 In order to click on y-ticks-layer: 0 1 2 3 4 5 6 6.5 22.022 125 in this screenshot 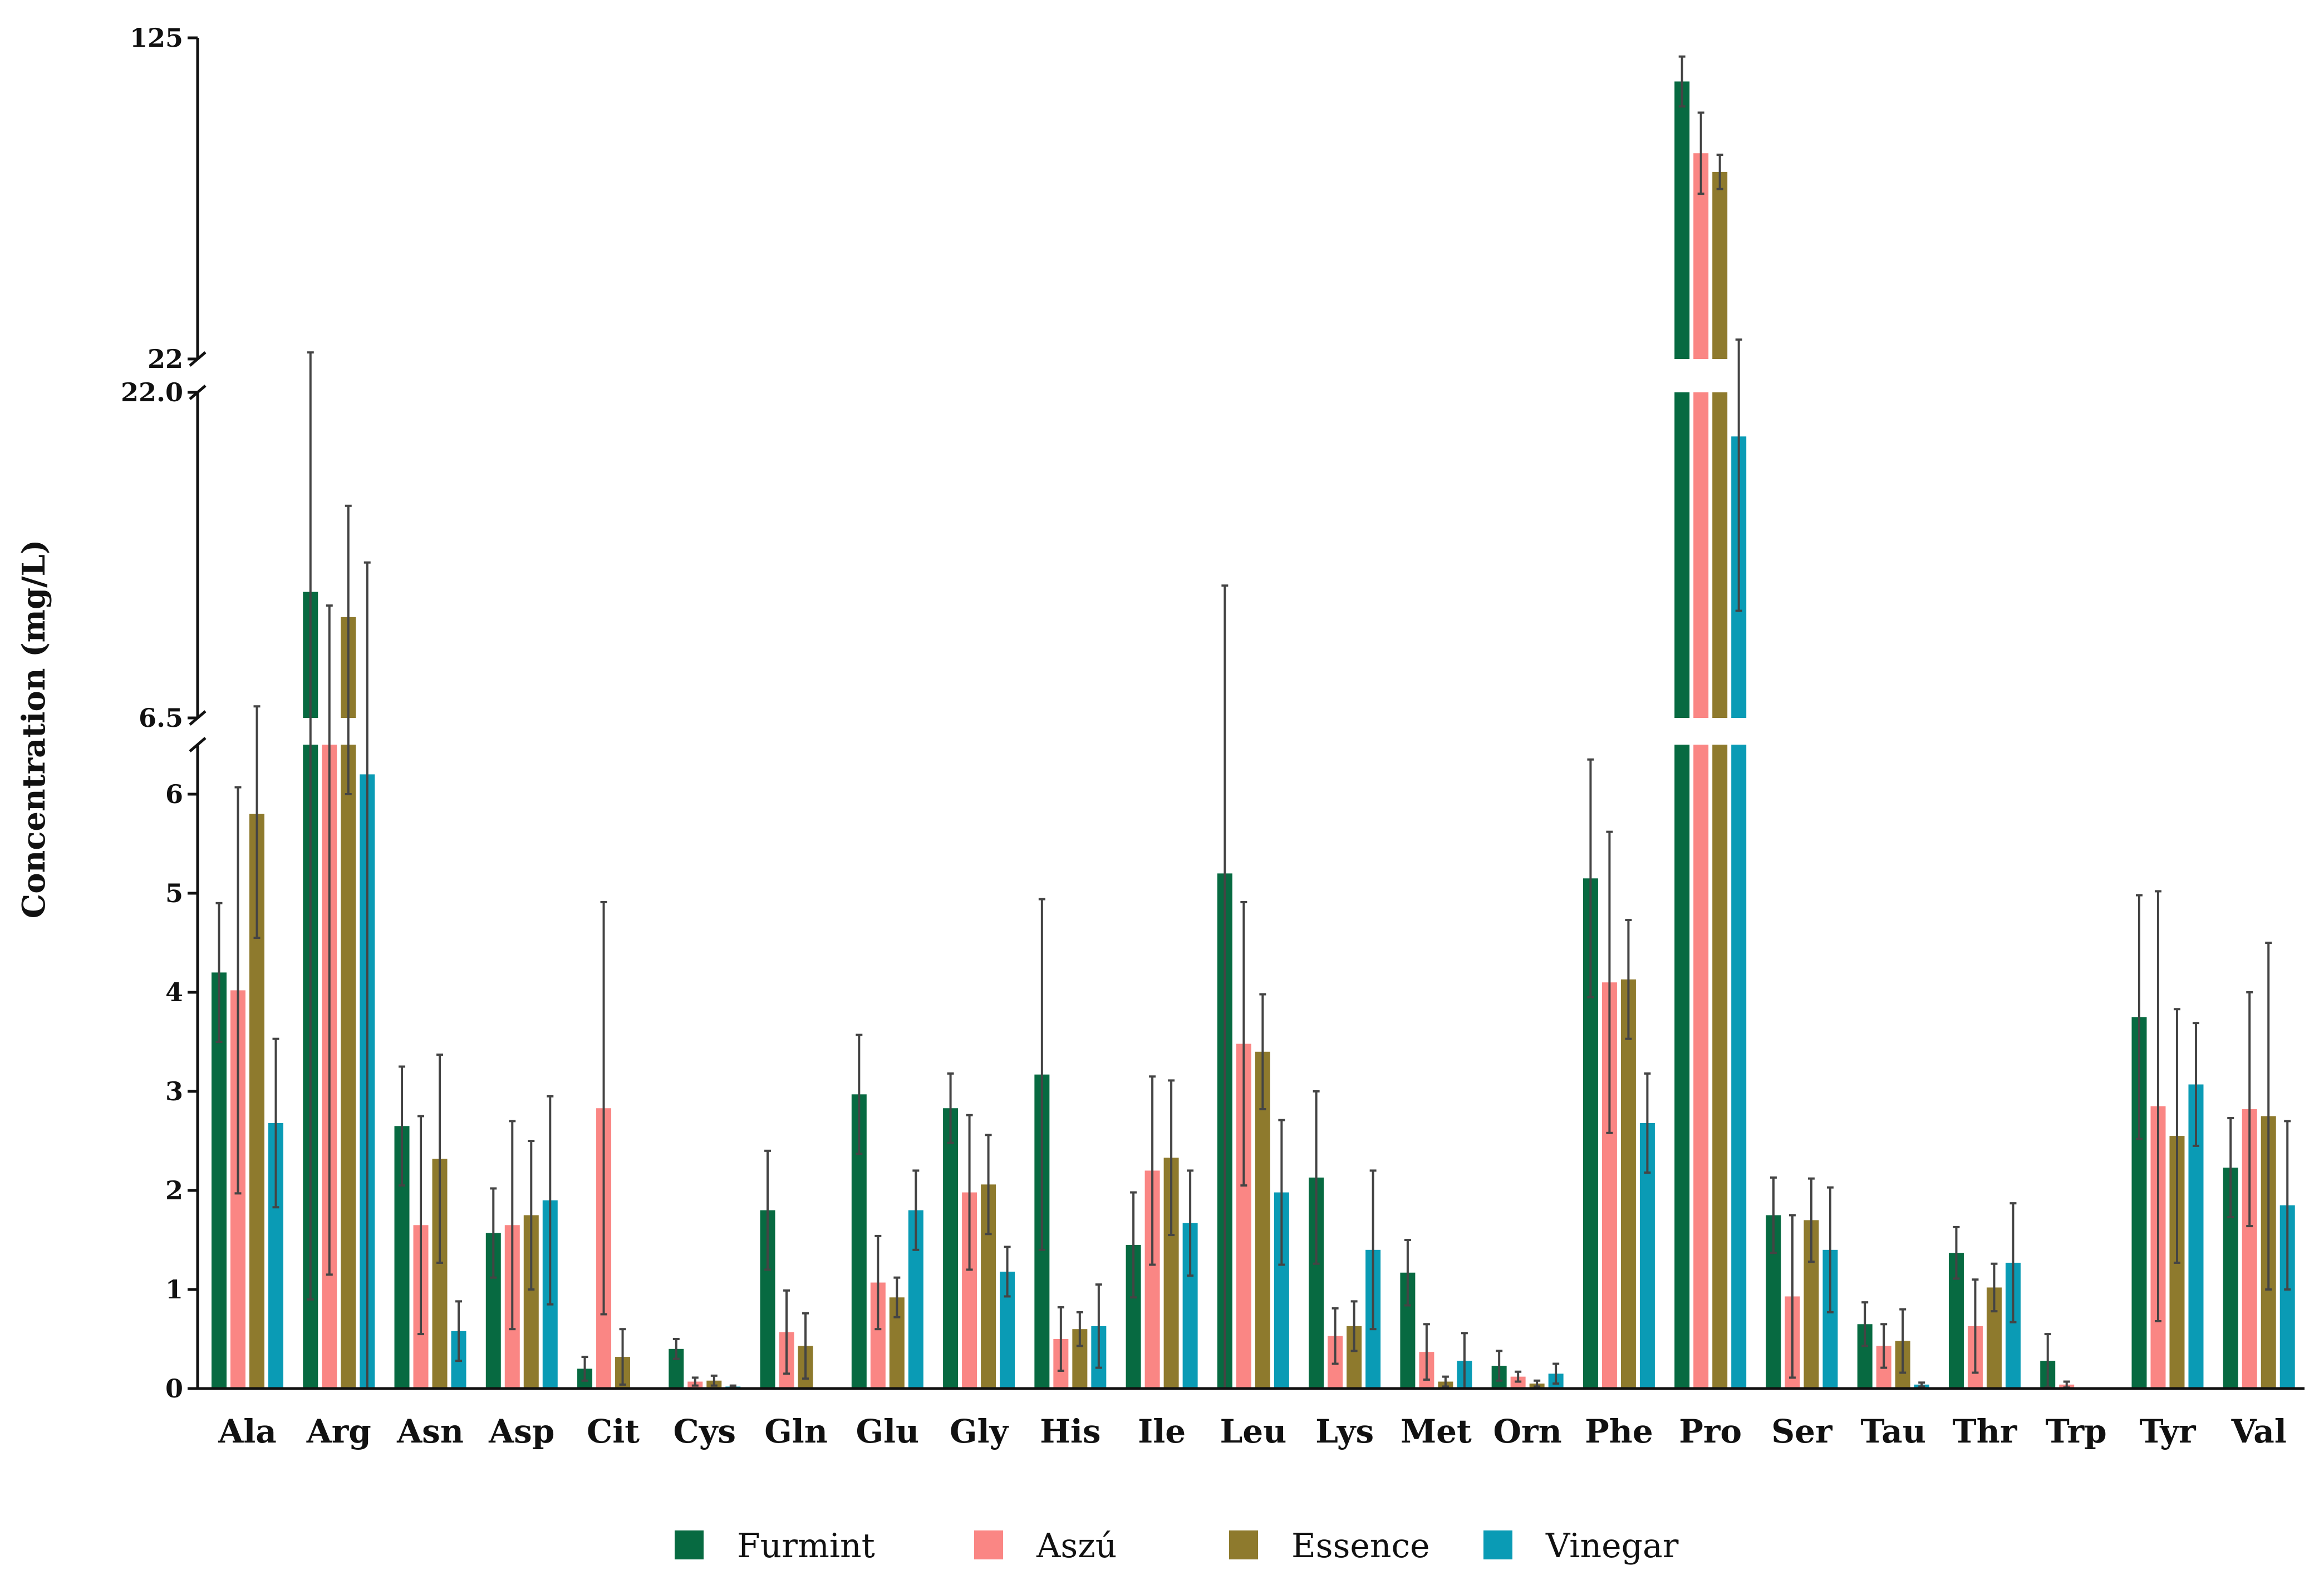, I will do `click(159, 713)`.